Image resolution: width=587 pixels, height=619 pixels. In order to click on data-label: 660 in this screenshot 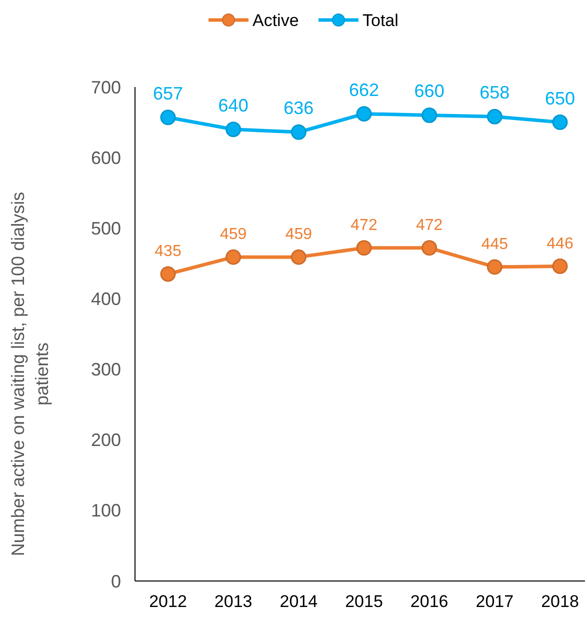, I will do `click(429, 91)`.